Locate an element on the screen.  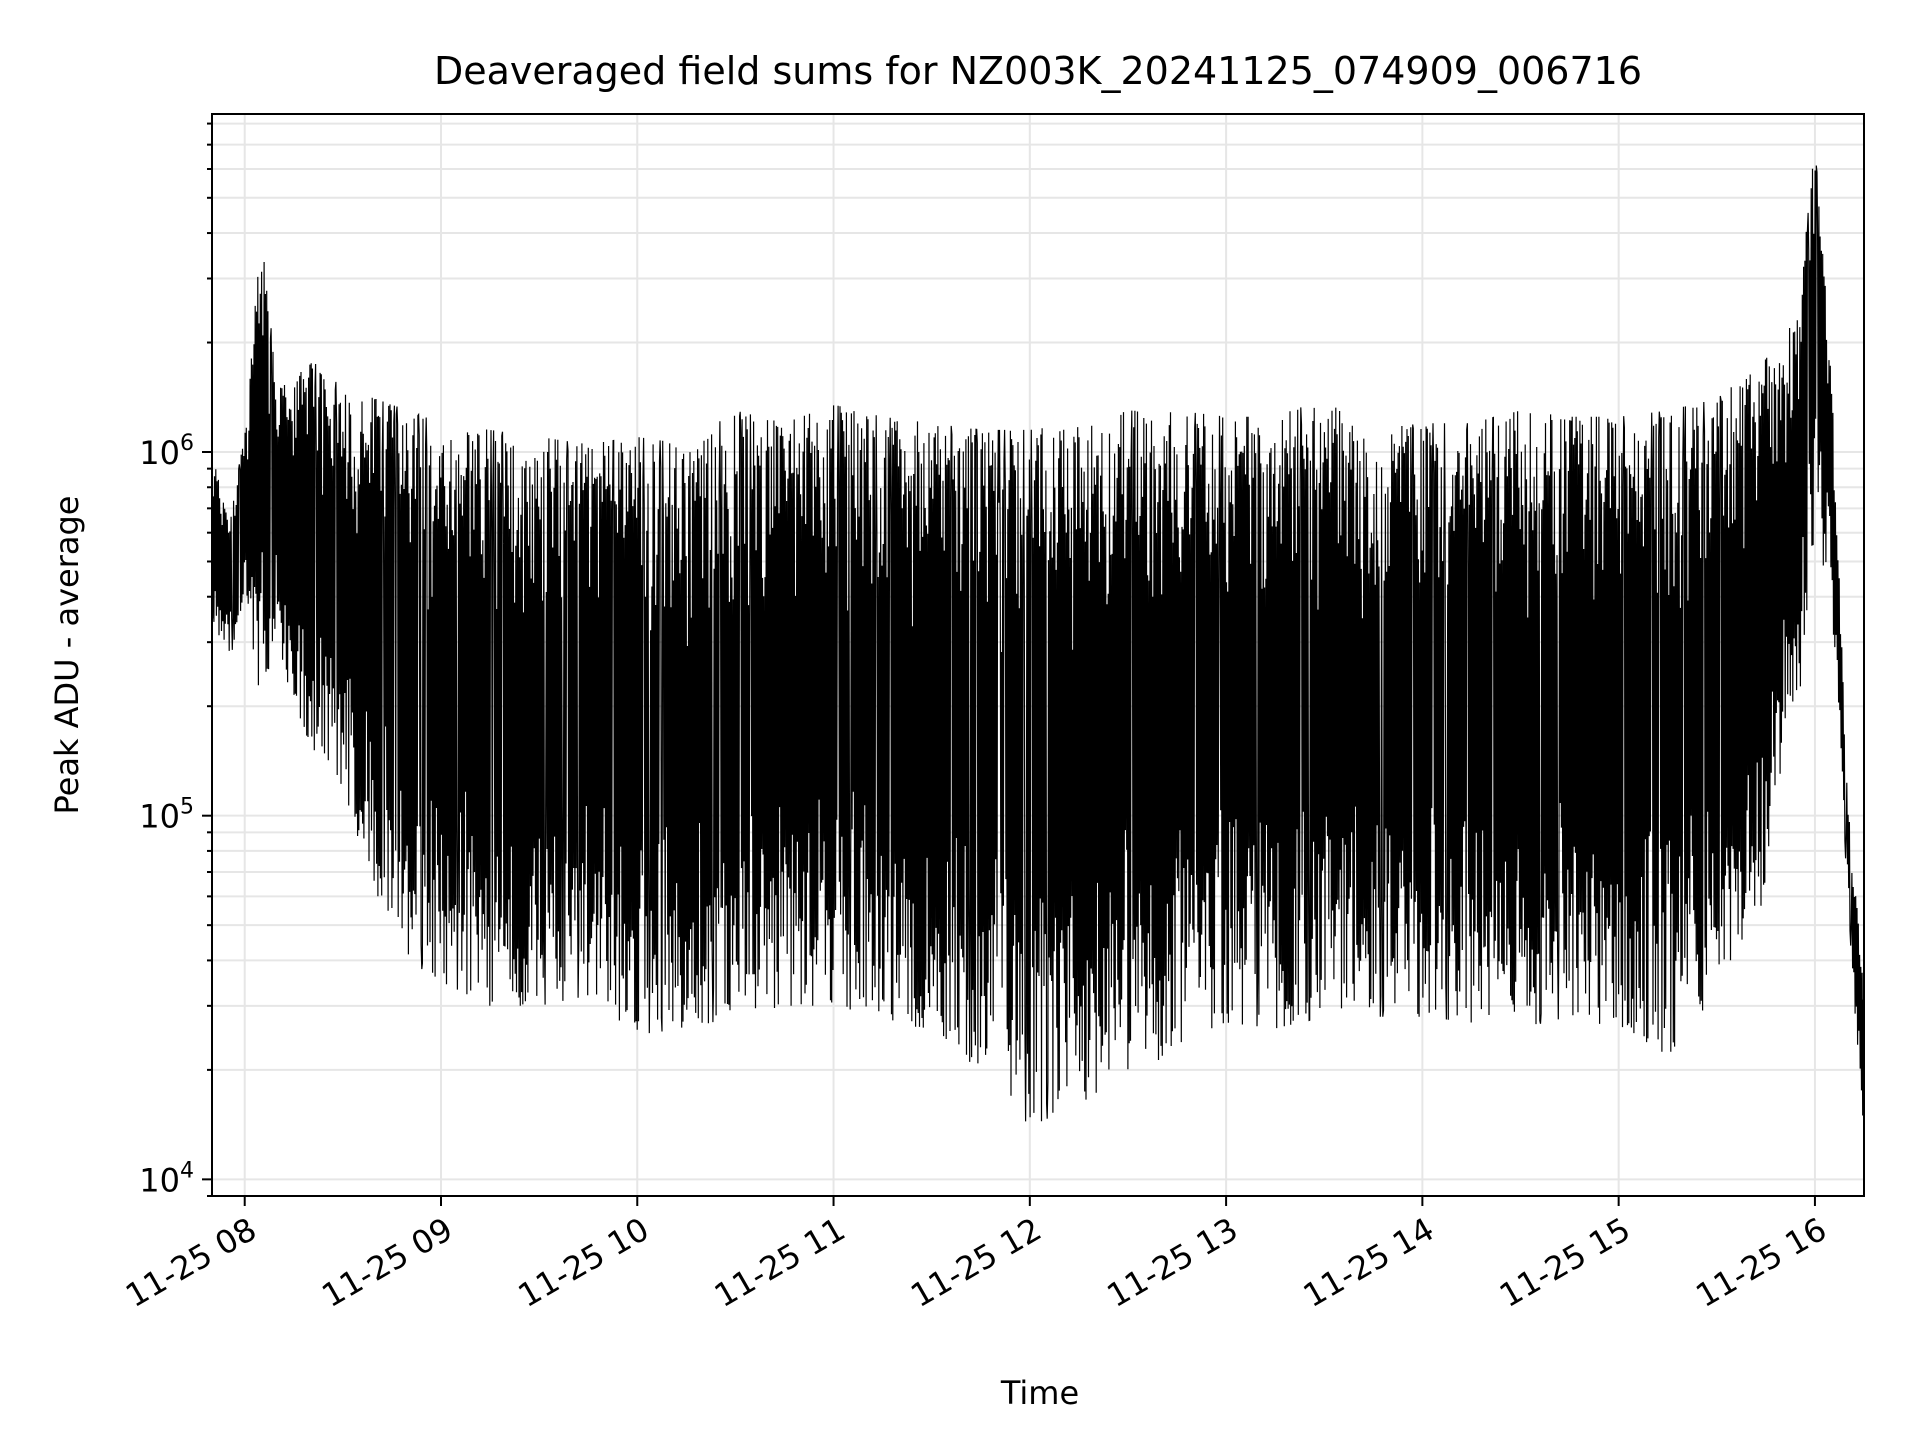
y-tick-label: 106 is located at coordinates (166, 451).